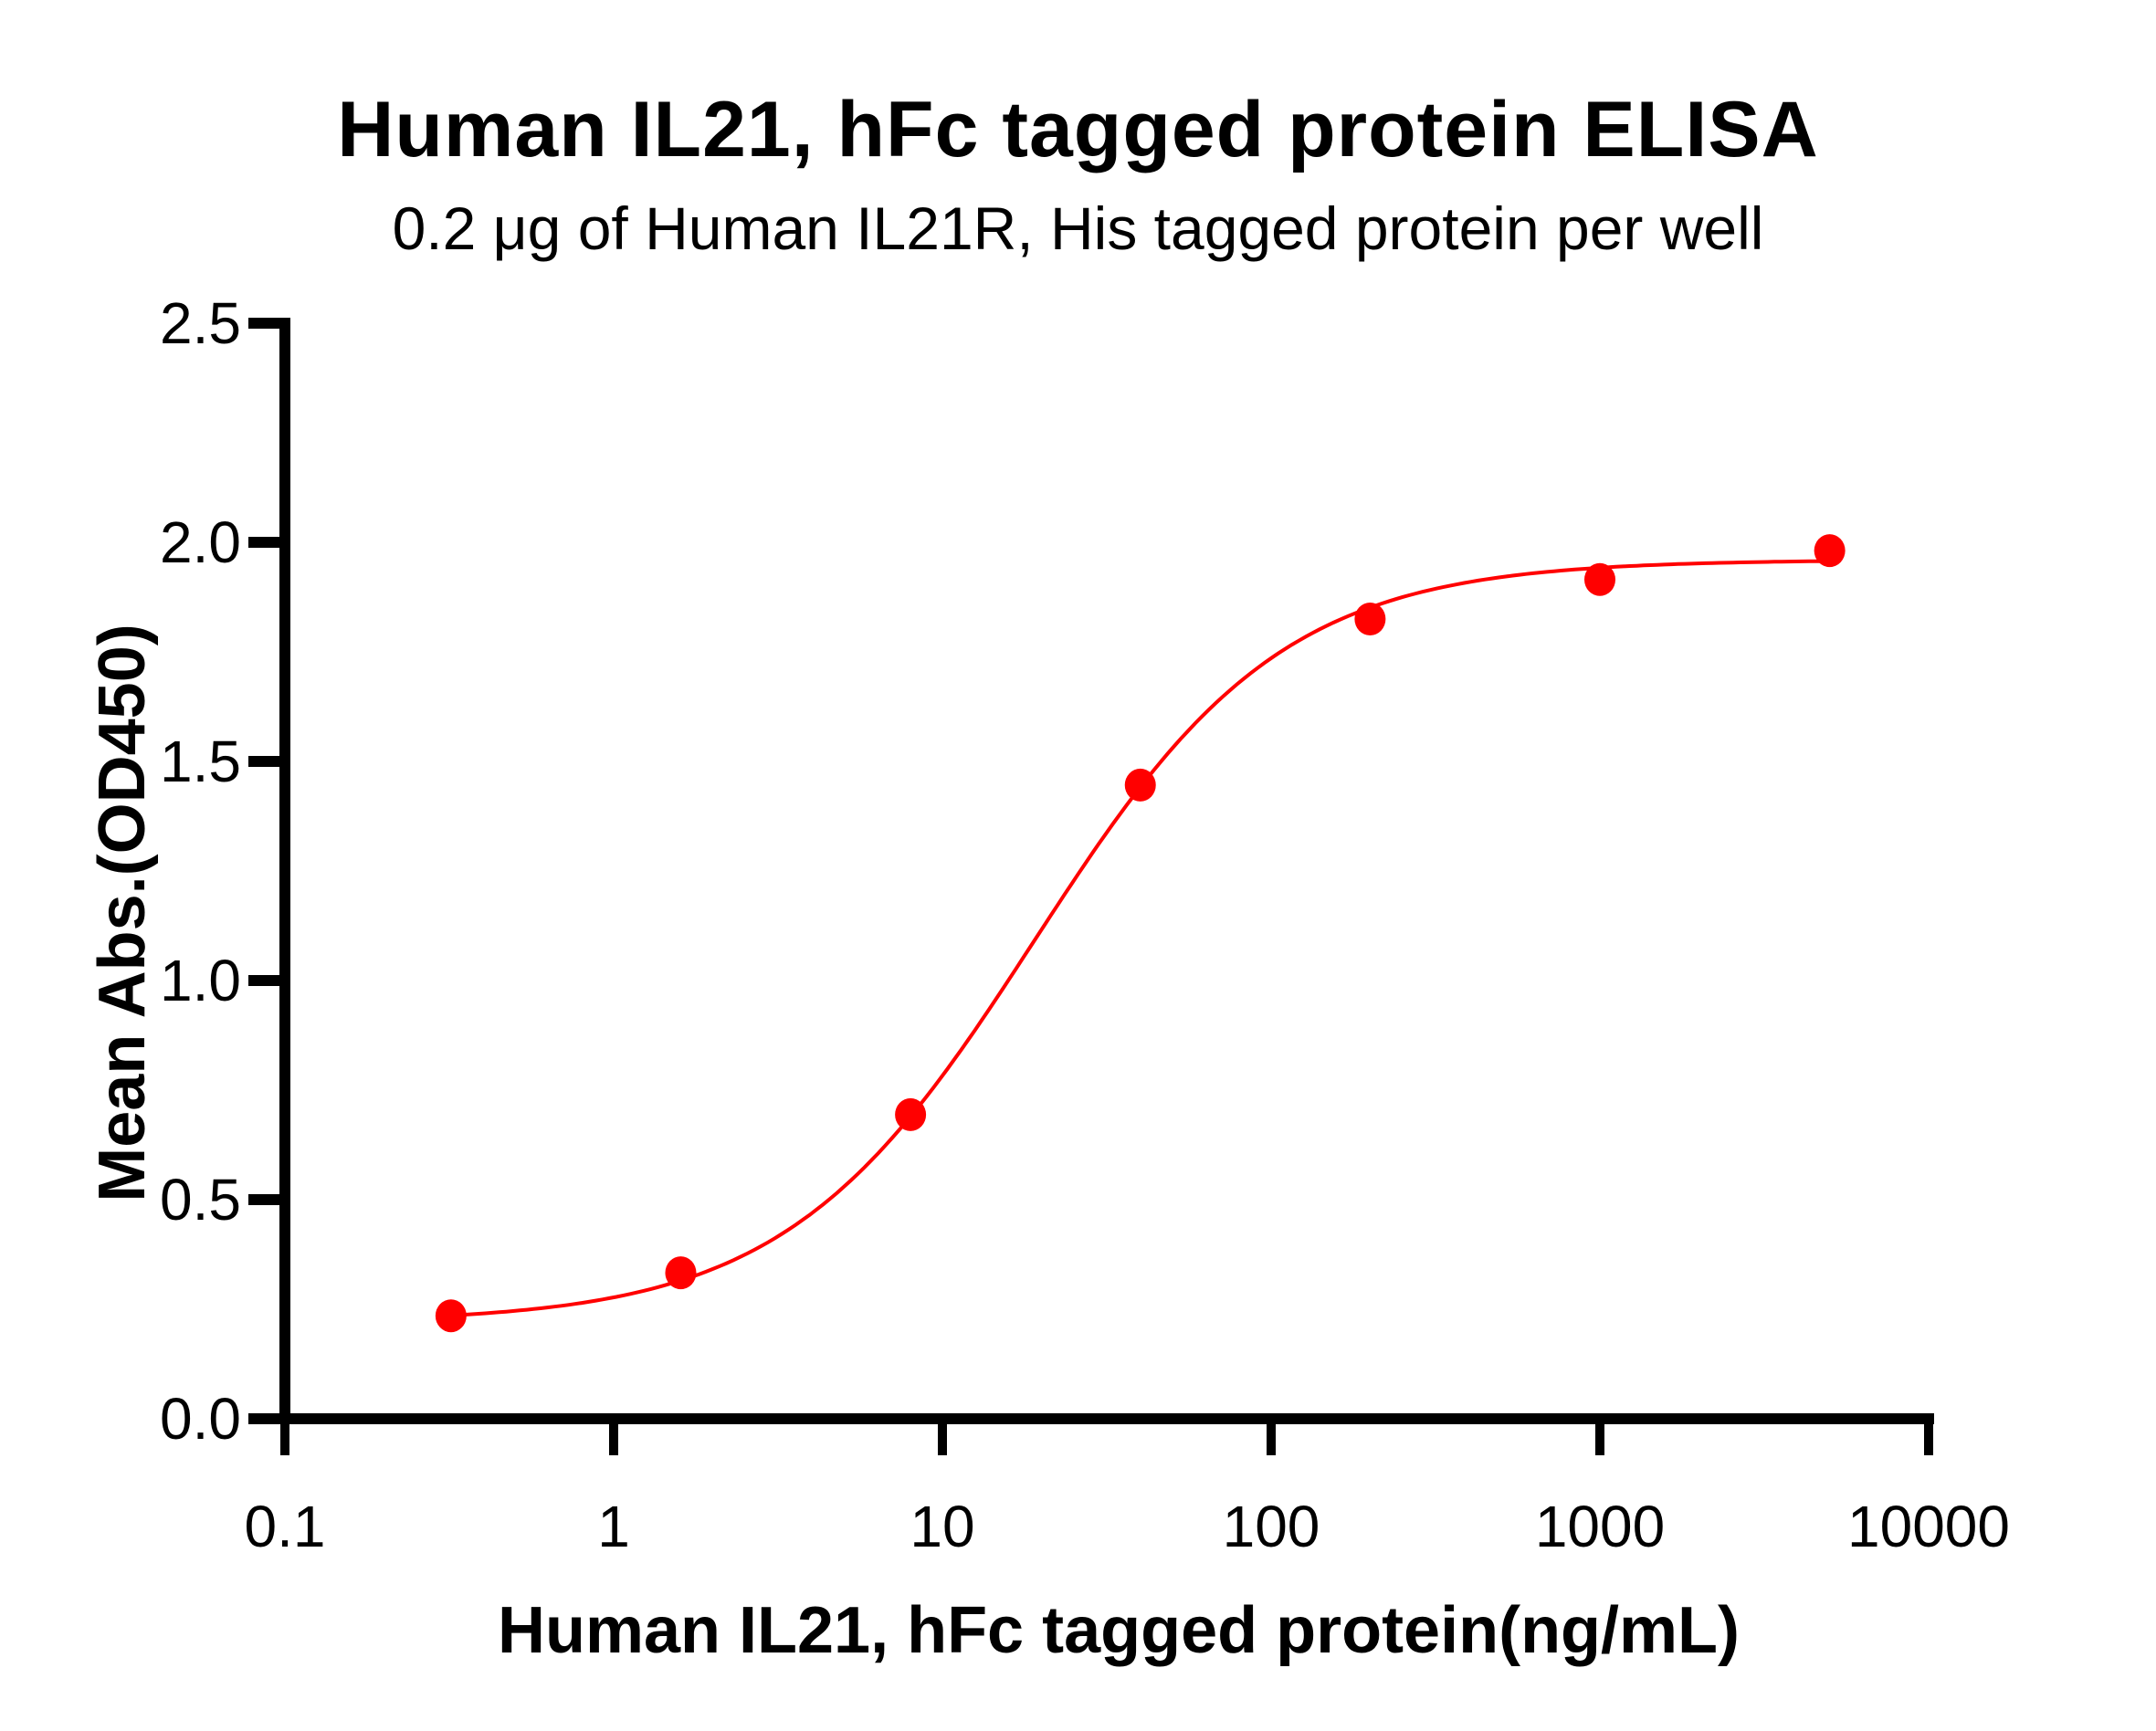 Image resolution: width=2156 pixels, height=1731 pixels. What do you see at coordinates (1127, 1526) in the screenshot?
I see `x-tick-labels: 0.1 1 10 100 1000 10000` at bounding box center [1127, 1526].